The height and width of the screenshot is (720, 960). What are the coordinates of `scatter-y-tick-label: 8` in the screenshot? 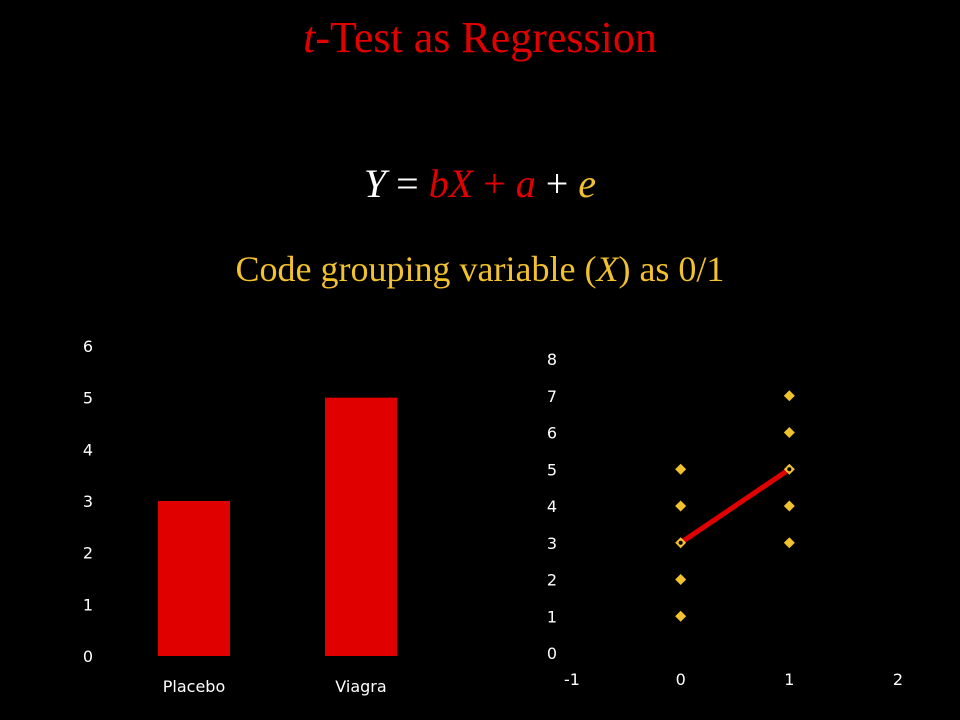 It's located at (552, 359).